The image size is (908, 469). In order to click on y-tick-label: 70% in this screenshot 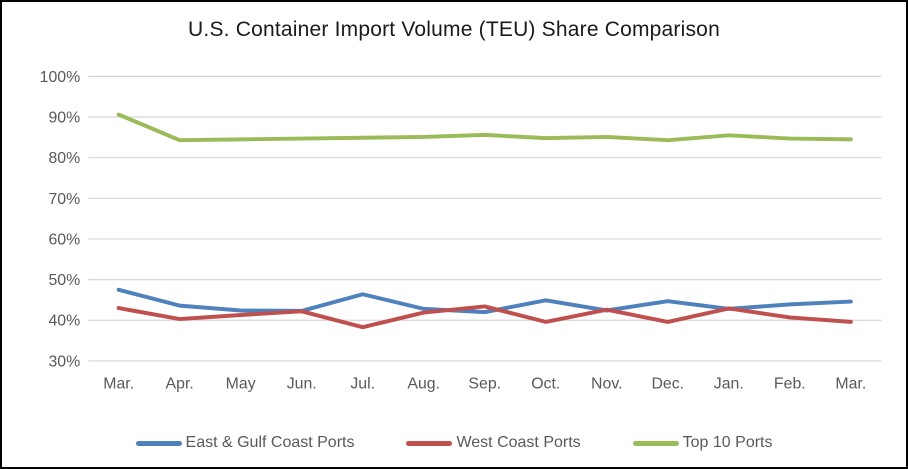, I will do `click(64, 199)`.